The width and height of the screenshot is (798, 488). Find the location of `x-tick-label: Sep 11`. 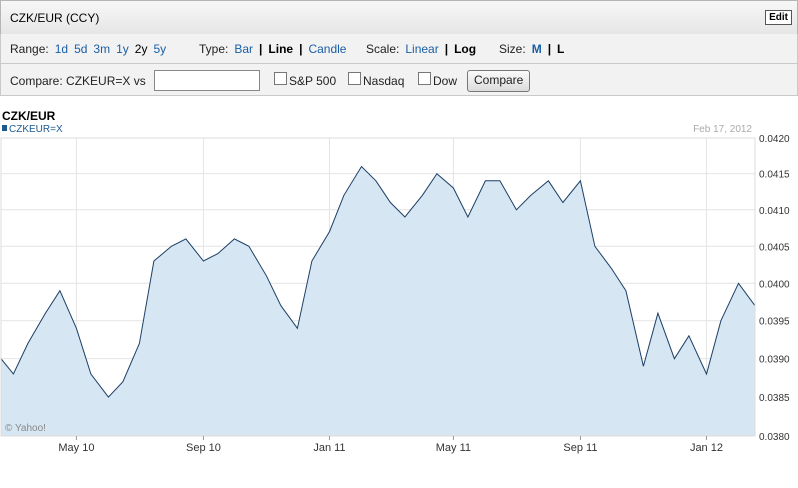

x-tick-label: Sep 11 is located at coordinates (580, 448).